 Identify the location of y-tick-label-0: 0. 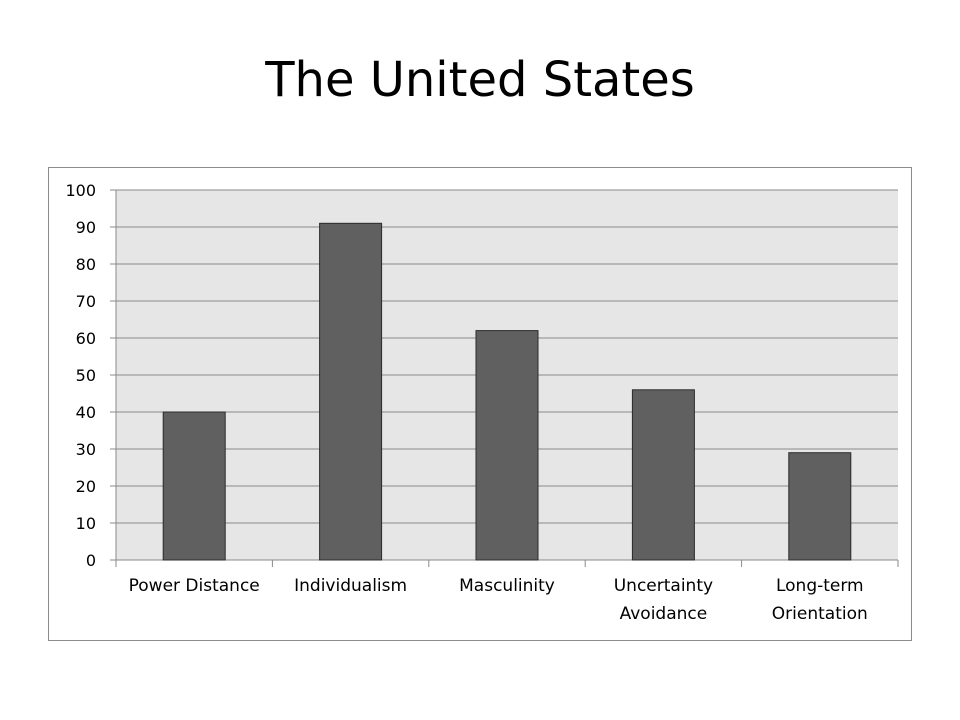
(91, 560).